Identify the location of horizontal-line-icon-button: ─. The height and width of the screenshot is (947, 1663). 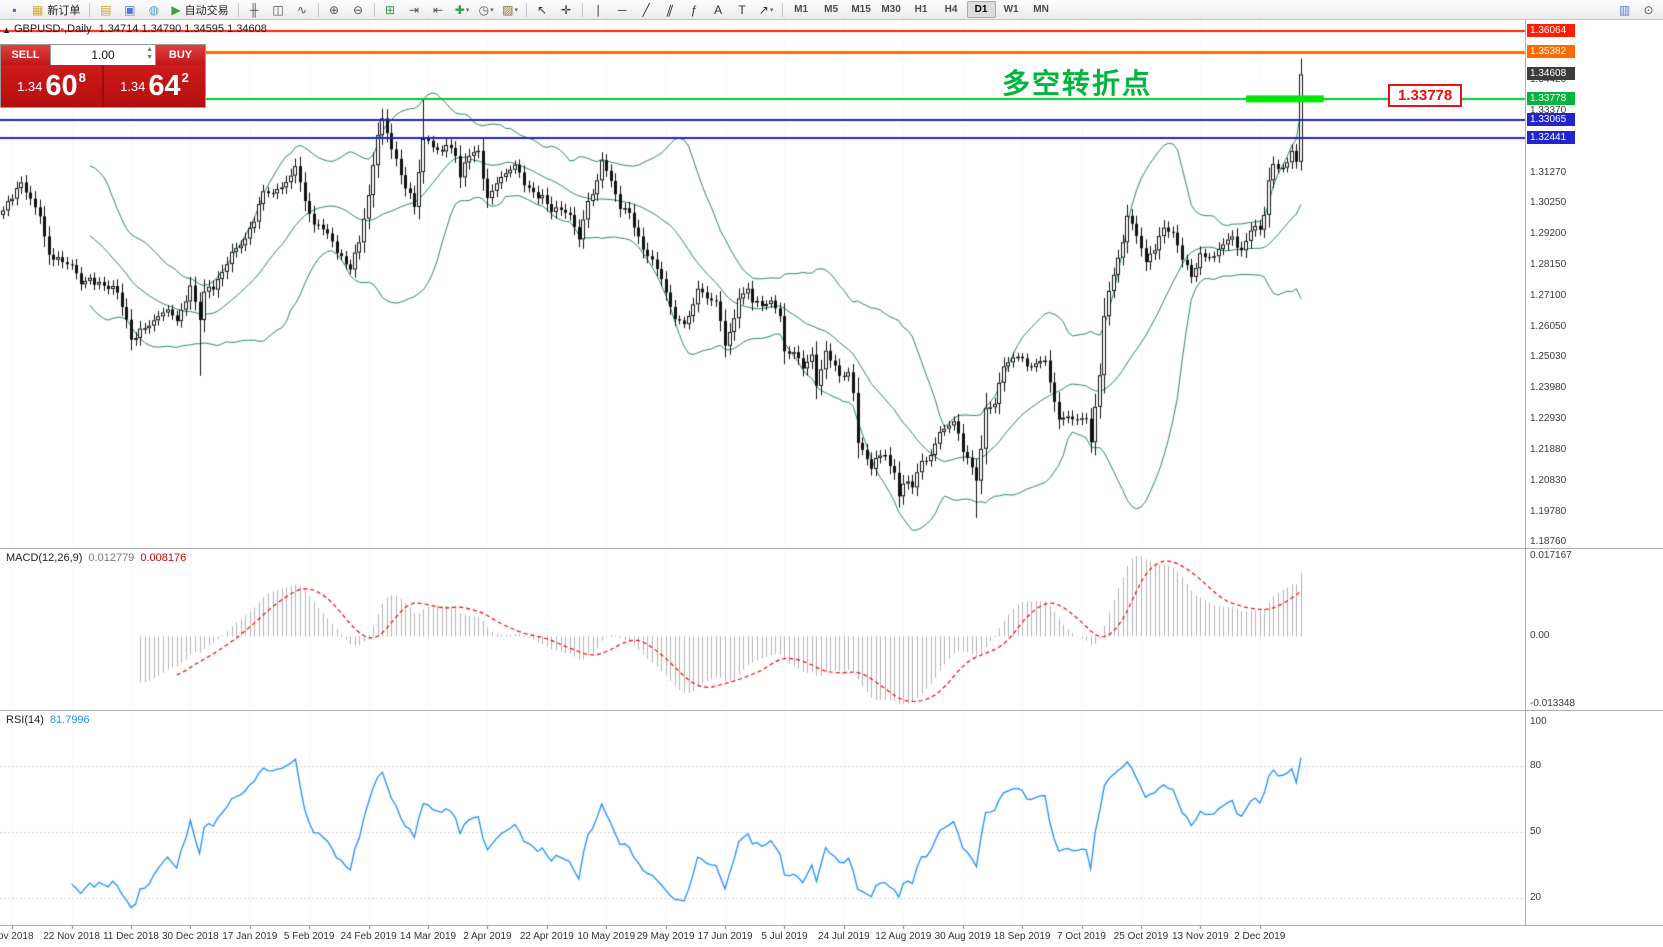
(622, 9).